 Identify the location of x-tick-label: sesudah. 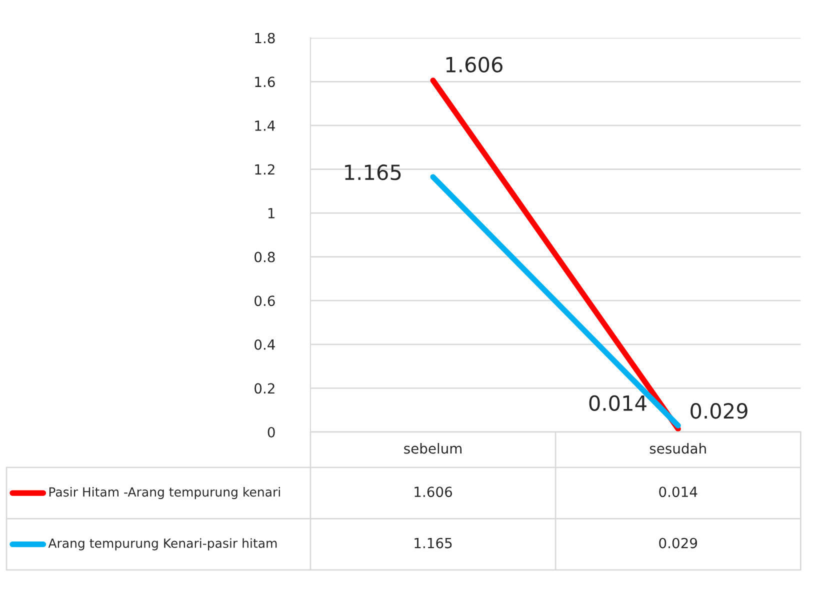
(678, 448).